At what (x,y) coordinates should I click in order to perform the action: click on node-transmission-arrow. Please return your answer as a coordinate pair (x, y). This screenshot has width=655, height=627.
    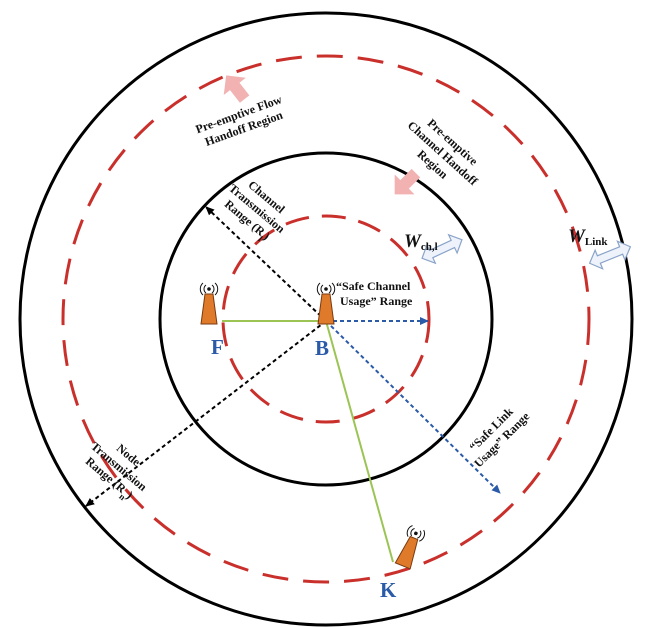
    Looking at the image, I should click on (206, 413).